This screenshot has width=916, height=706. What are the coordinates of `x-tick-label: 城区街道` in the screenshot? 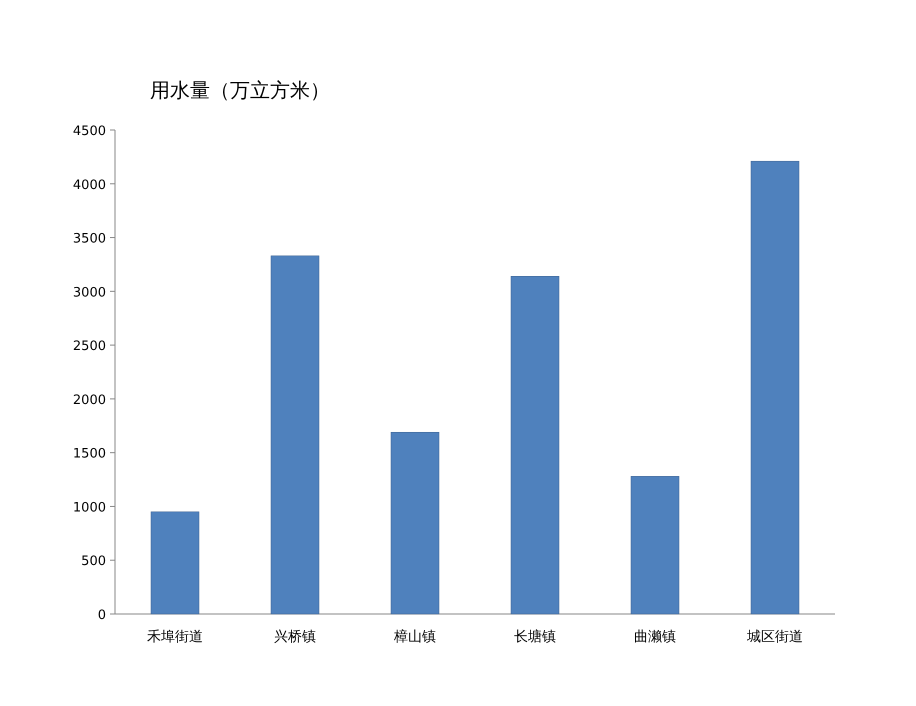 It's located at (774, 637).